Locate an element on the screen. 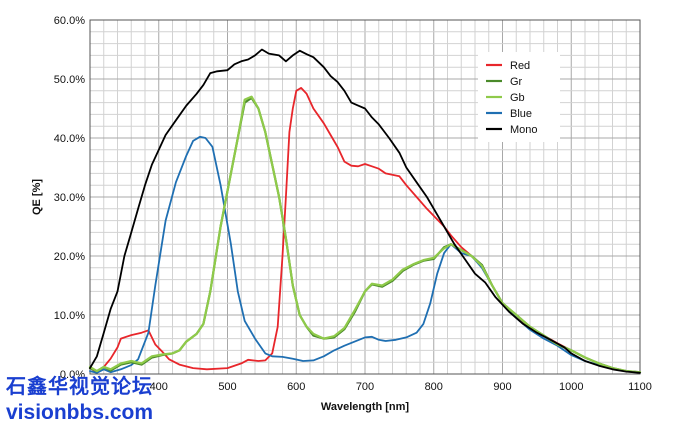  legend-label-gb: Gb is located at coordinates (517, 98).